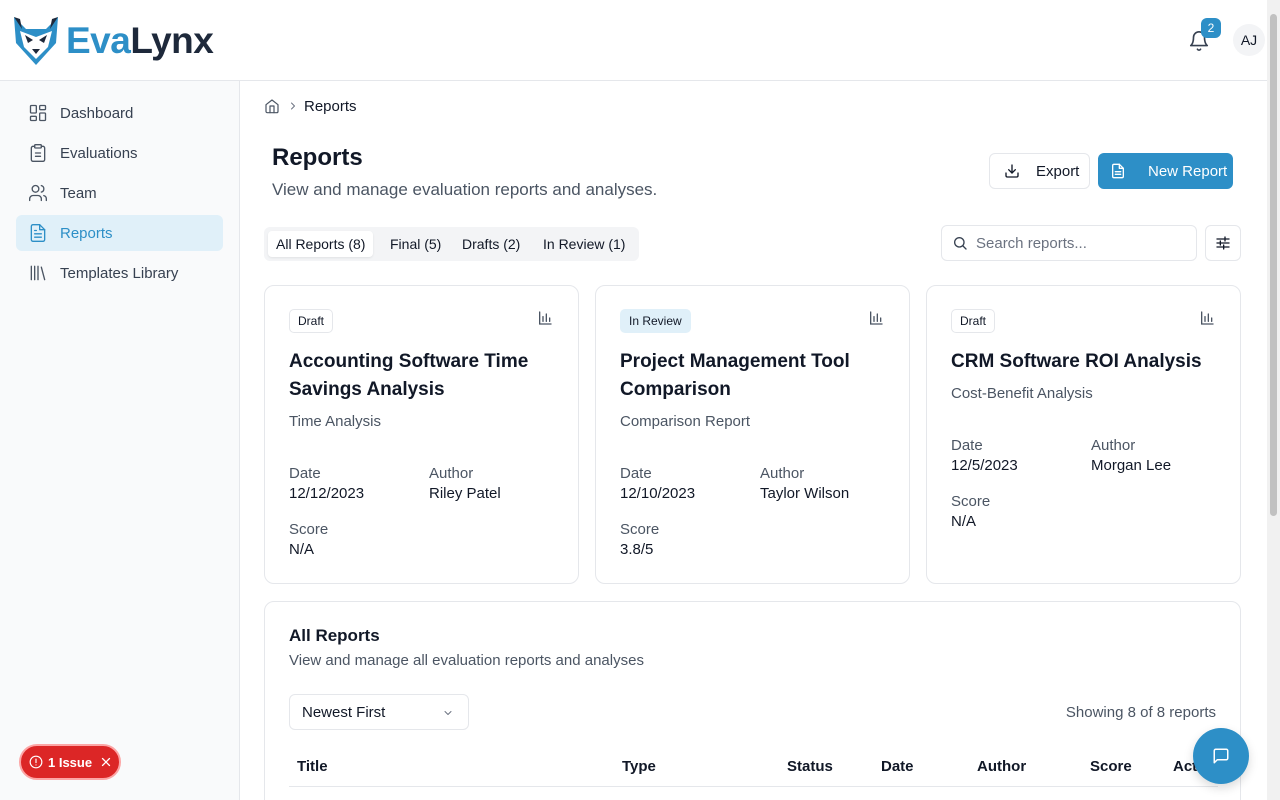 The image size is (1280, 800). I want to click on evalynx-logo: EvaLynx, so click(113, 41).